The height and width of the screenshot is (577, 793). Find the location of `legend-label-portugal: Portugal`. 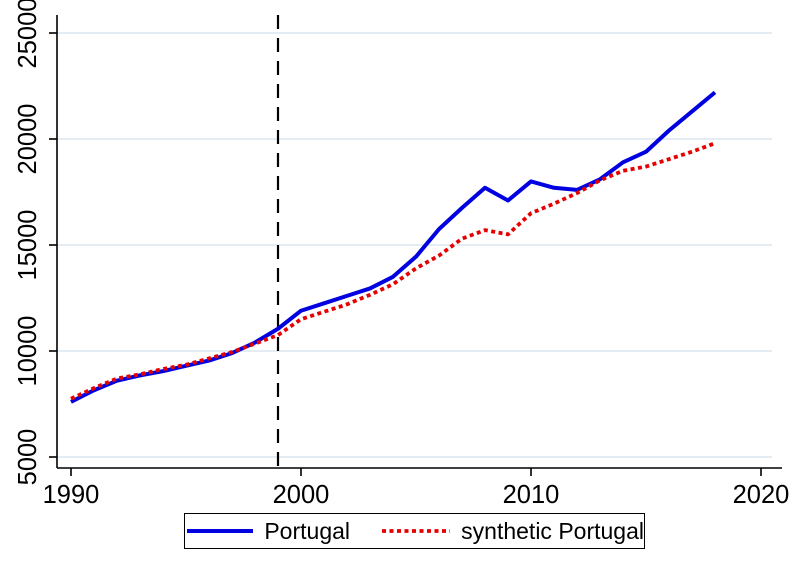

legend-label-portugal: Portugal is located at coordinates (307, 530).